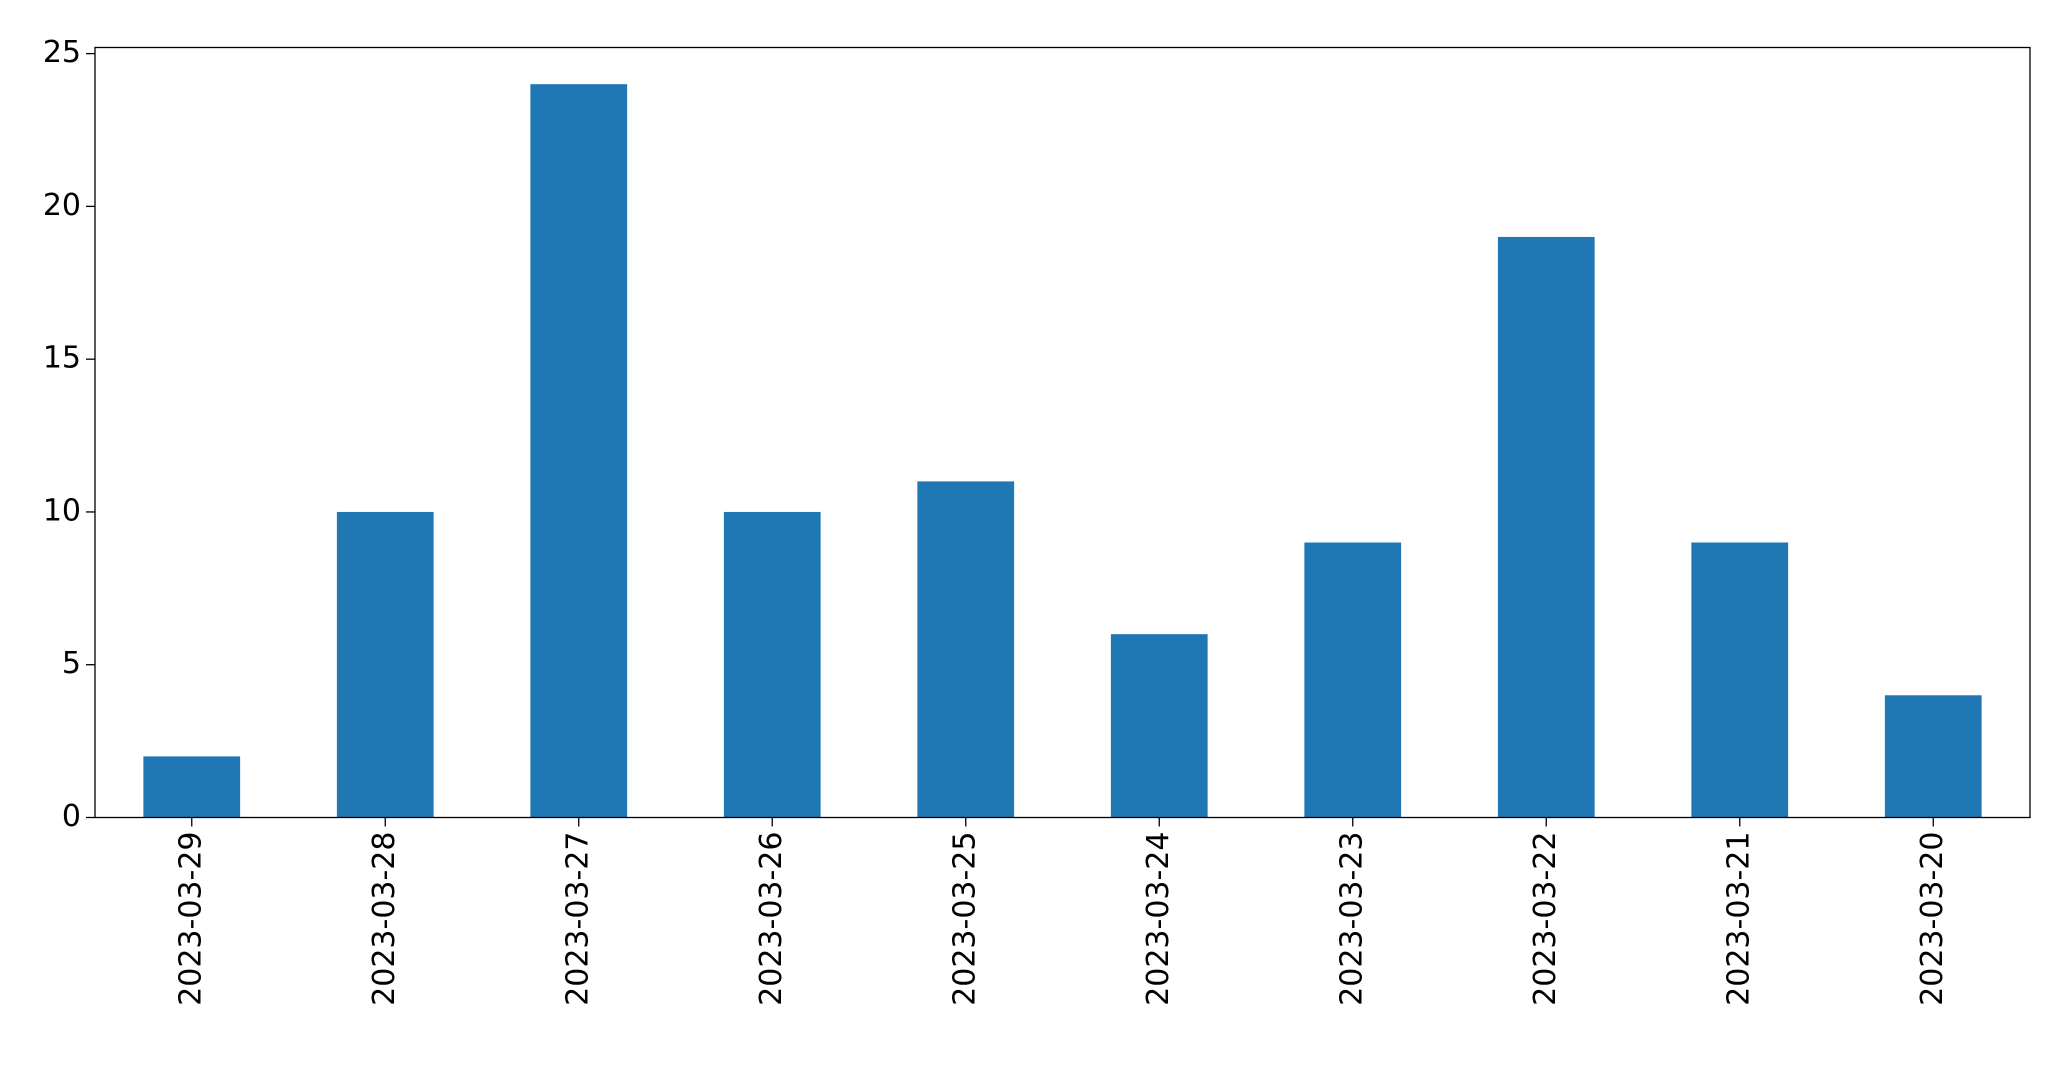 The image size is (2071, 1069). What do you see at coordinates (71, 816) in the screenshot?
I see `y-tick-label: 0` at bounding box center [71, 816].